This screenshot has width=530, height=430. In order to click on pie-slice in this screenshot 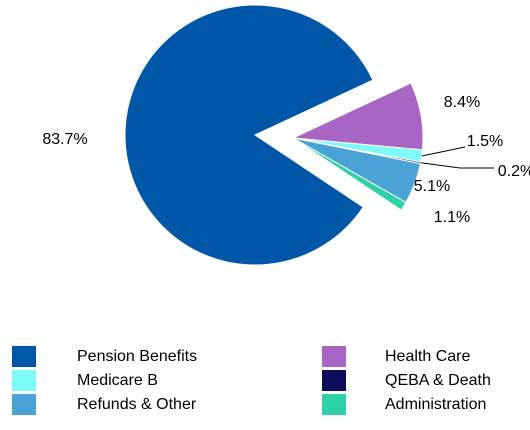, I will do `click(349, 174)`.